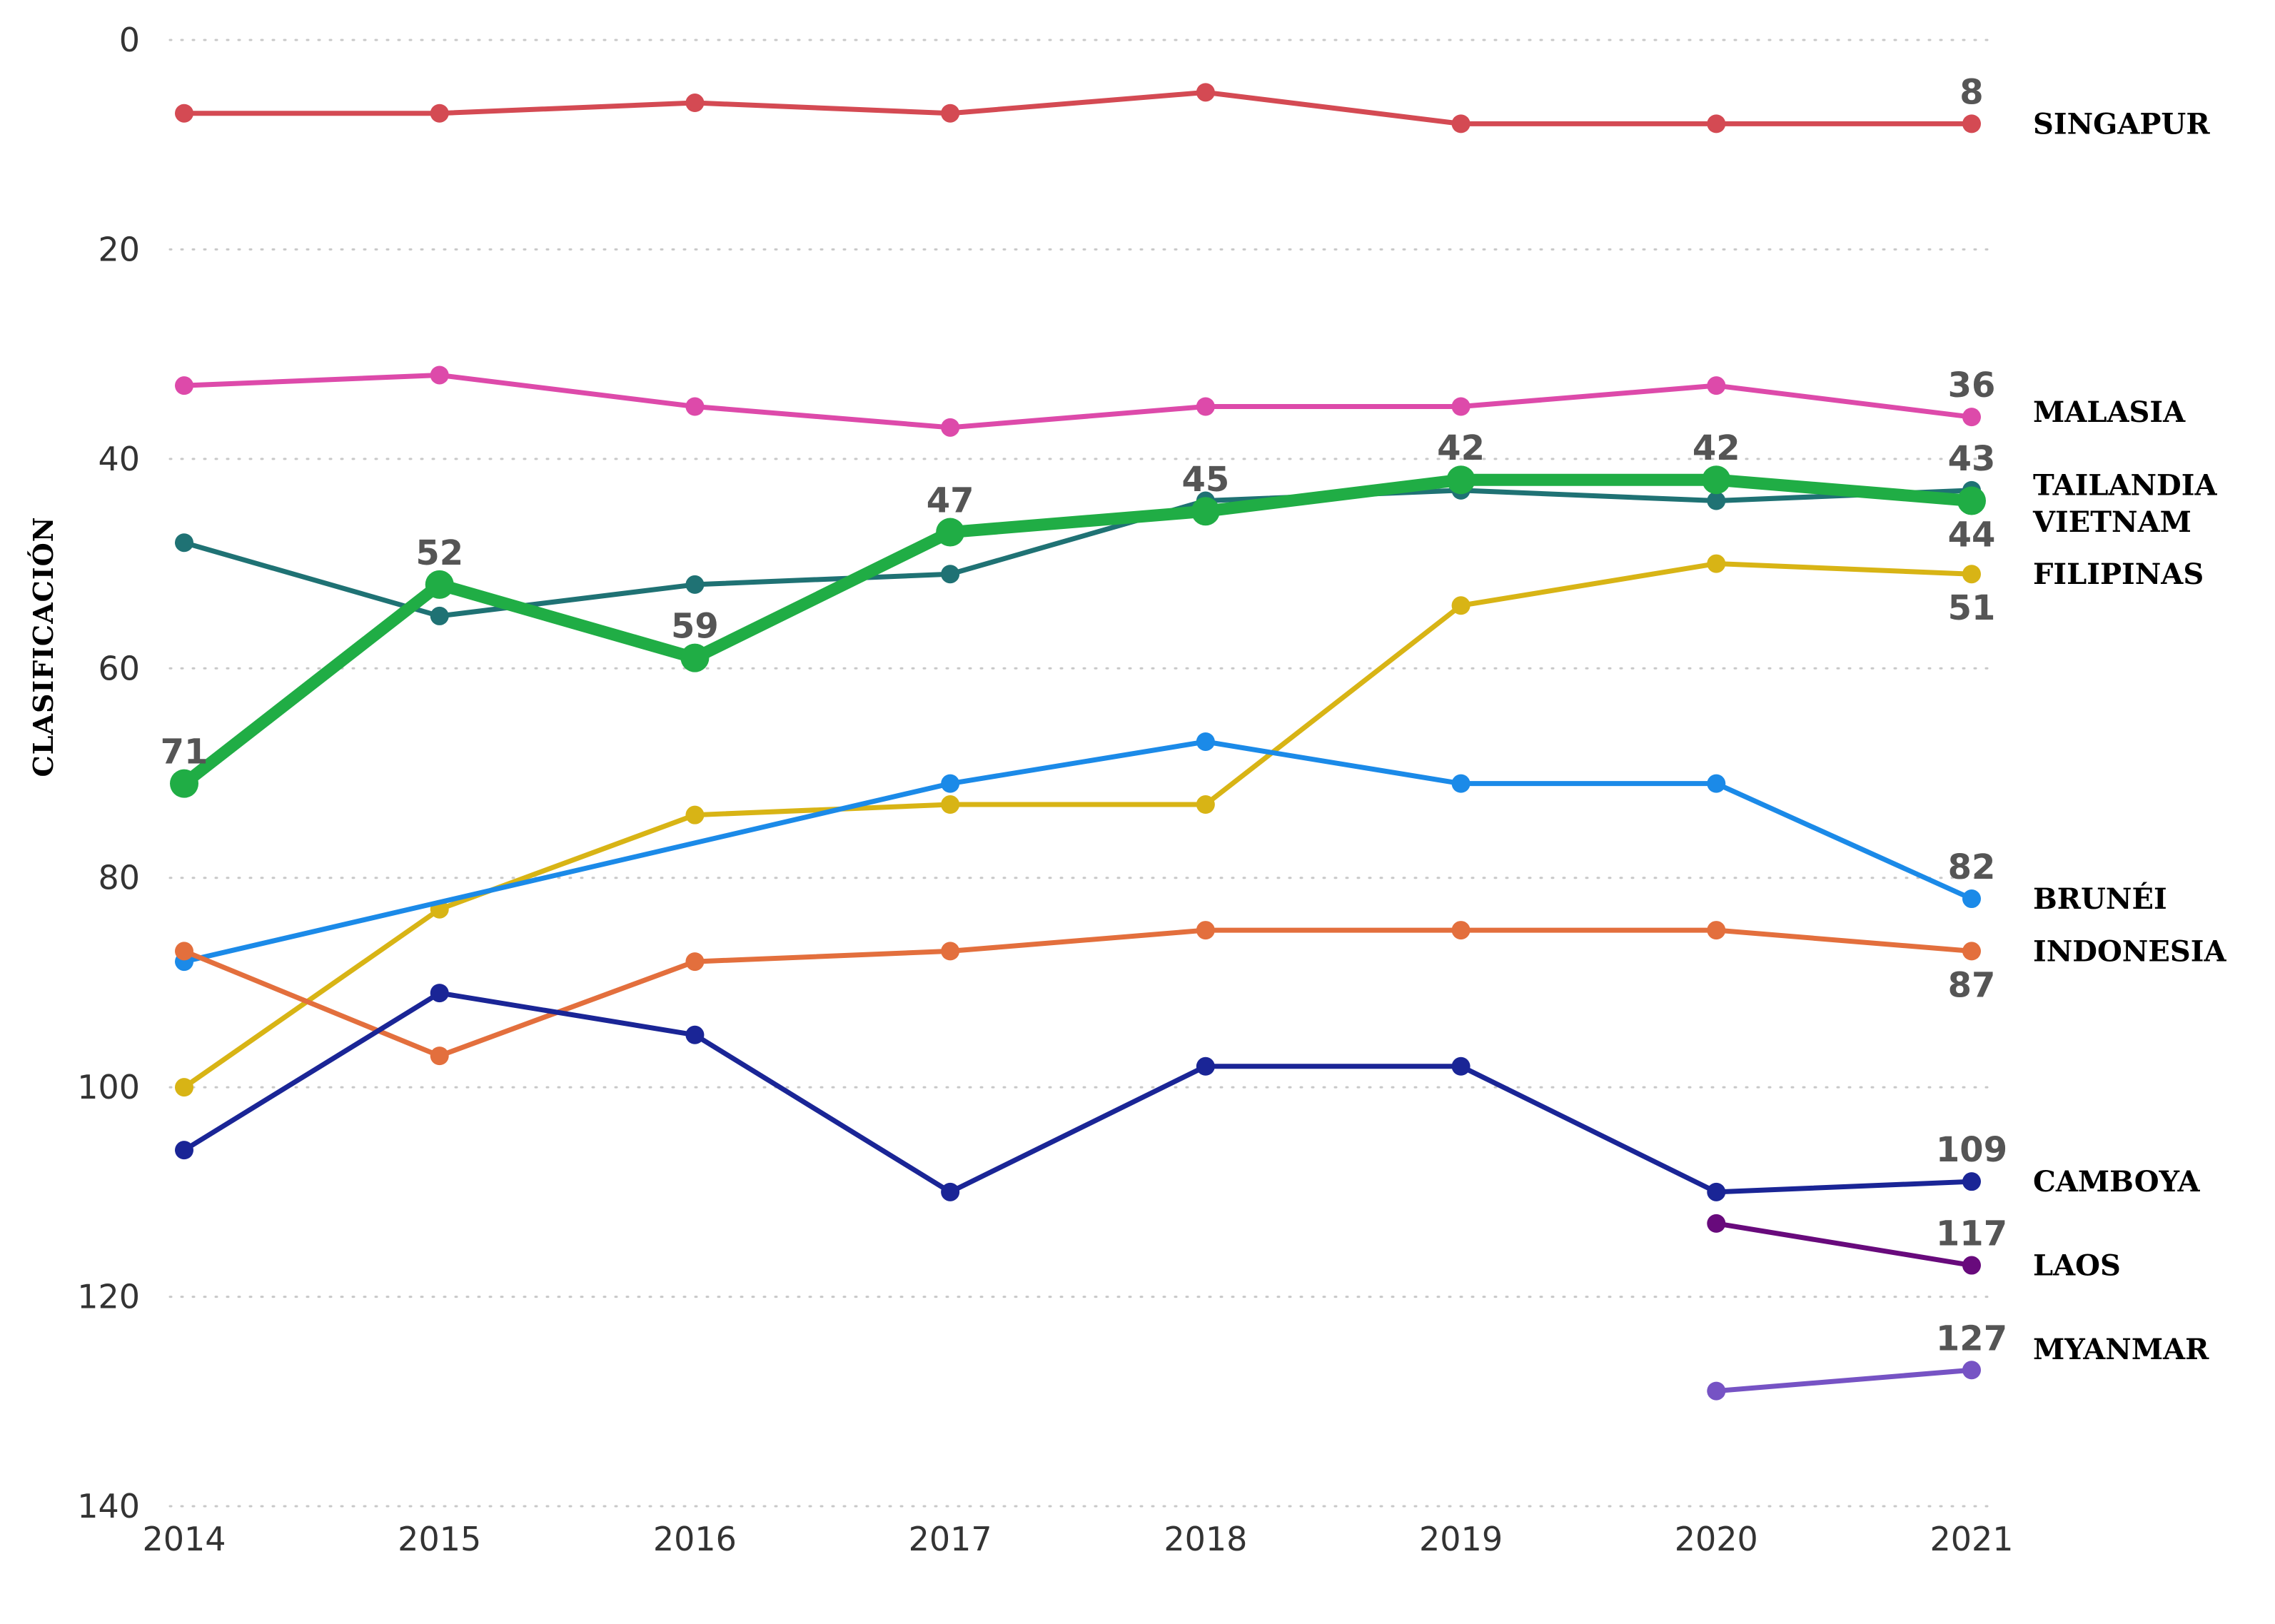  Describe the element at coordinates (1972, 608) in the screenshot. I see `data-label: 51` at that location.